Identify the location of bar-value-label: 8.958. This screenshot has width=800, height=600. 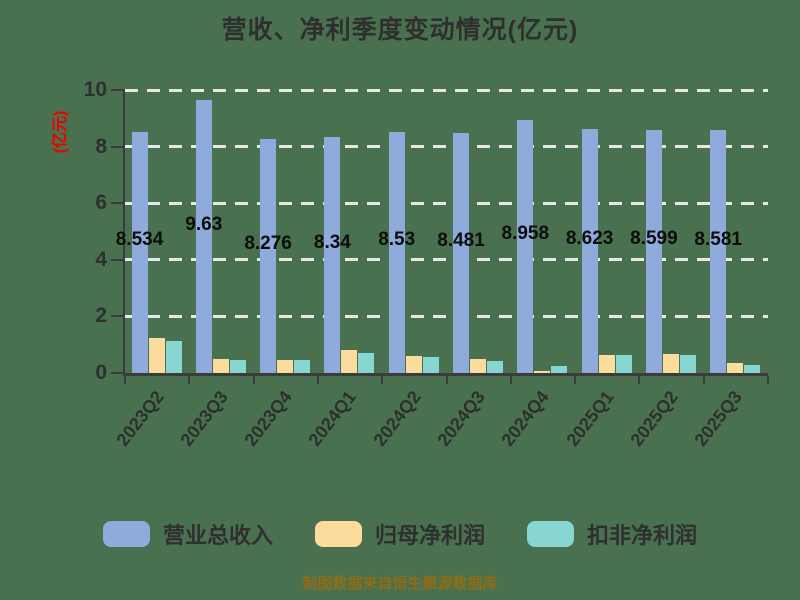
(525, 234).